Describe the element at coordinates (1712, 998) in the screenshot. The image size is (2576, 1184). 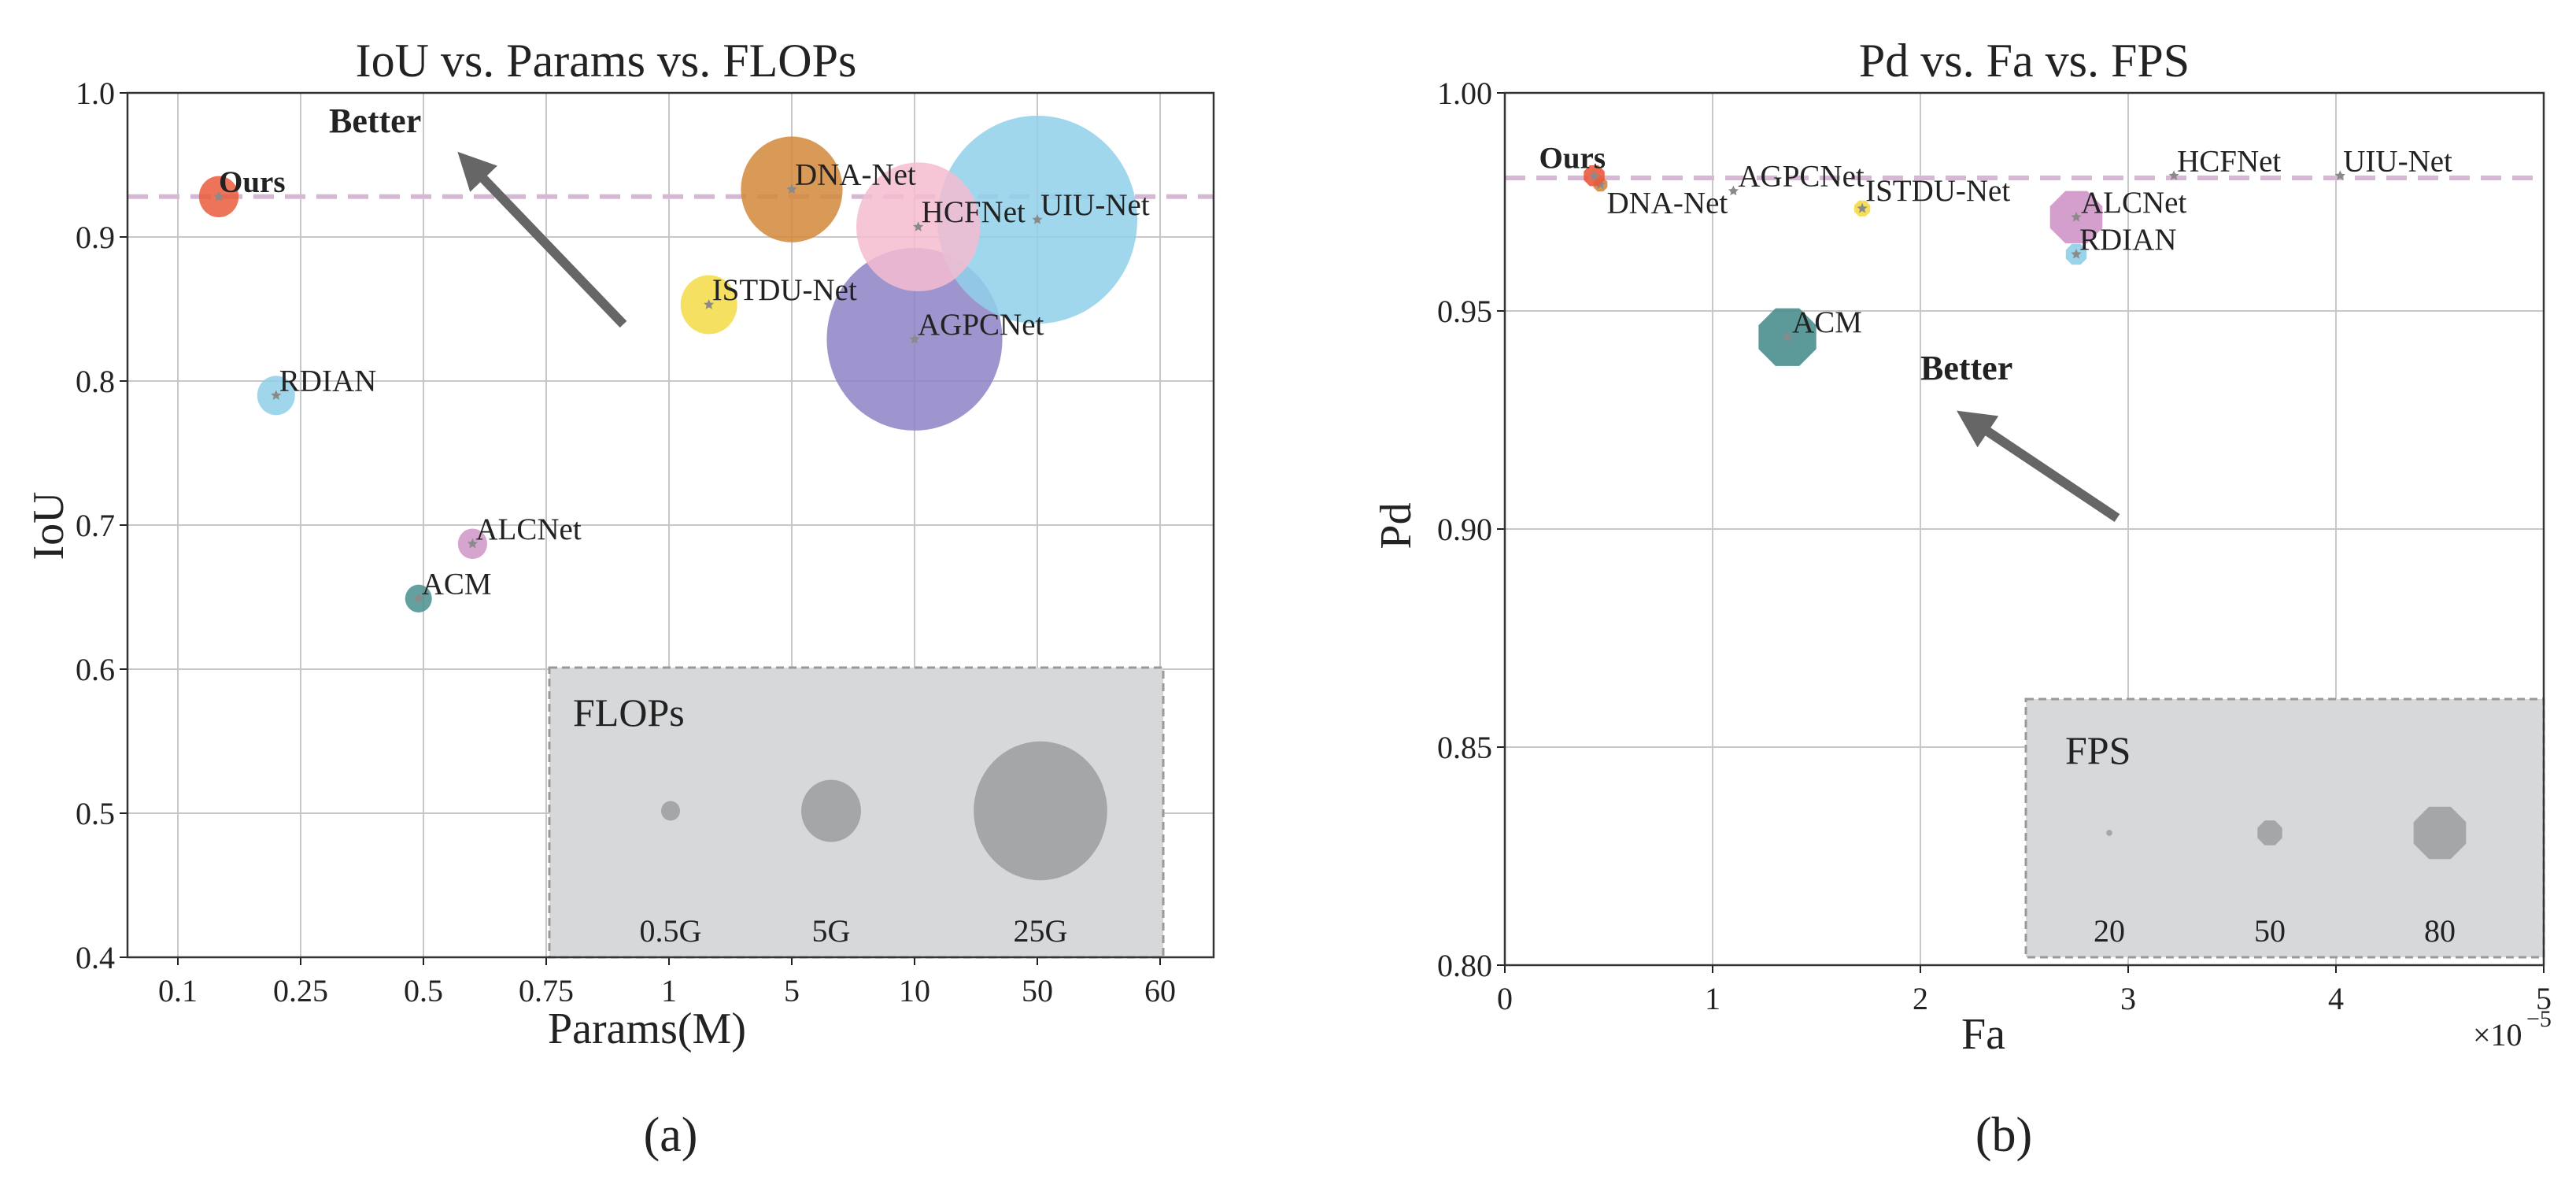
I see `chart-b-x-tick-label: 1` at that location.